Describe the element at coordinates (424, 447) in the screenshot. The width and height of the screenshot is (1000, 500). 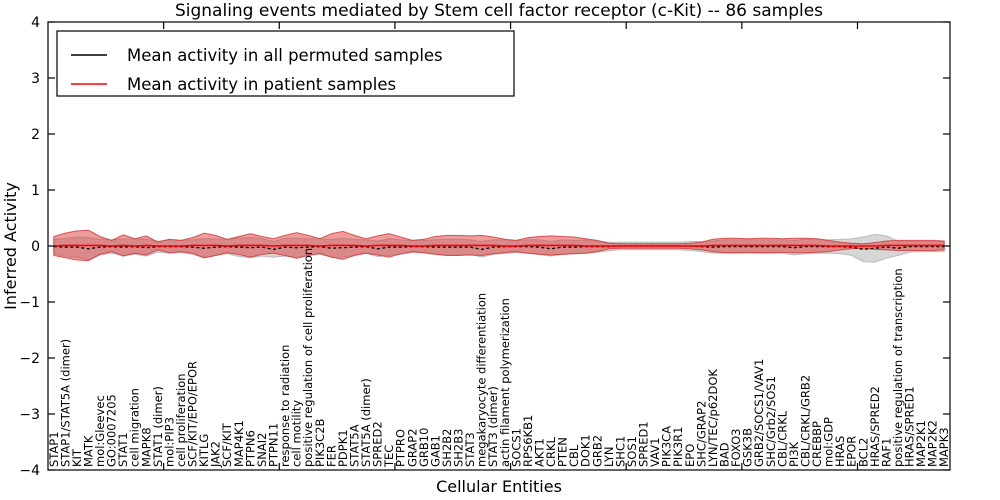
I see `entity-label: GRB10` at that location.